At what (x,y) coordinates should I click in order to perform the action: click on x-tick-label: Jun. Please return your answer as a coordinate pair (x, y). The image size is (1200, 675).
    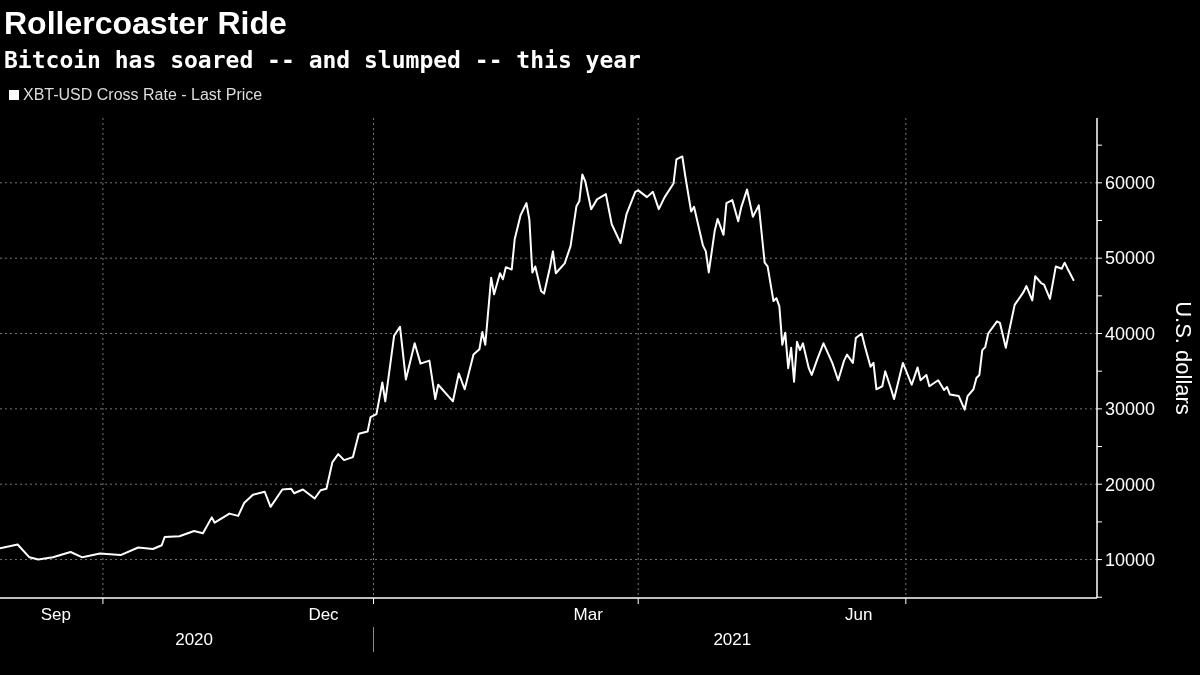
    Looking at the image, I should click on (859, 614).